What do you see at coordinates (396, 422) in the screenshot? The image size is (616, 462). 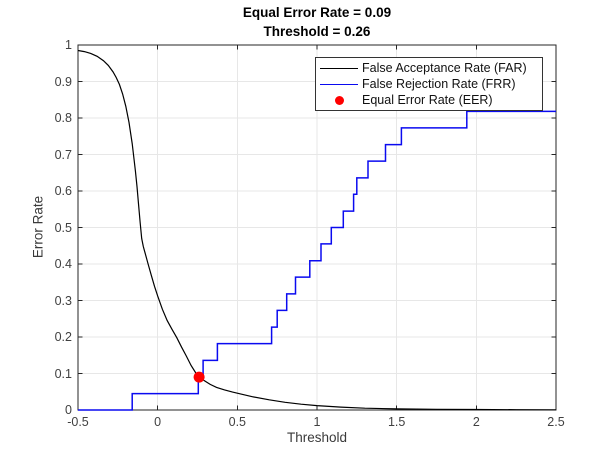 I see `x-tick-label: 1.5` at bounding box center [396, 422].